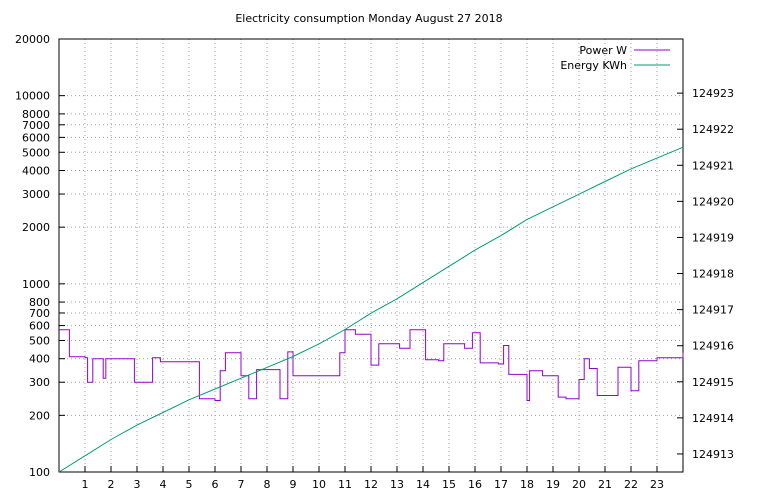 The image size is (768, 500). What do you see at coordinates (36, 284) in the screenshot?
I see `y-left-tick-label: 1000` at bounding box center [36, 284].